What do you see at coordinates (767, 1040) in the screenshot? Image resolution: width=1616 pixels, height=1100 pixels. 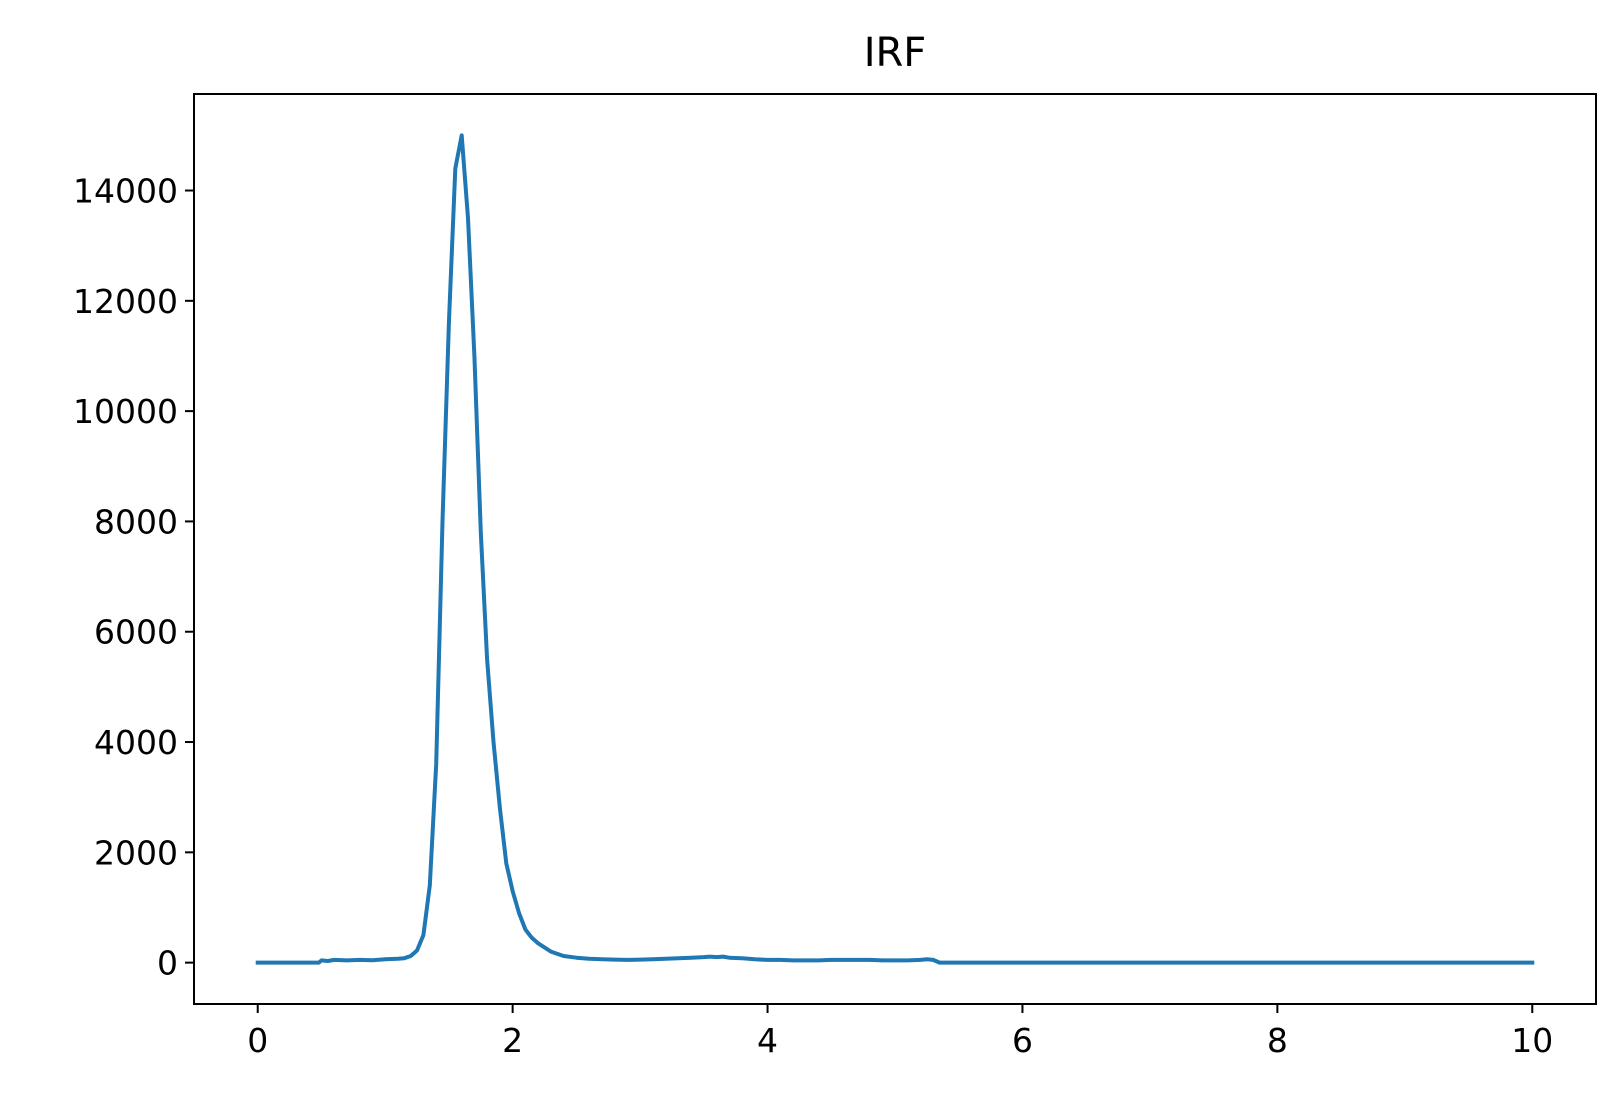 I see `x-tick-label: 4` at bounding box center [767, 1040].